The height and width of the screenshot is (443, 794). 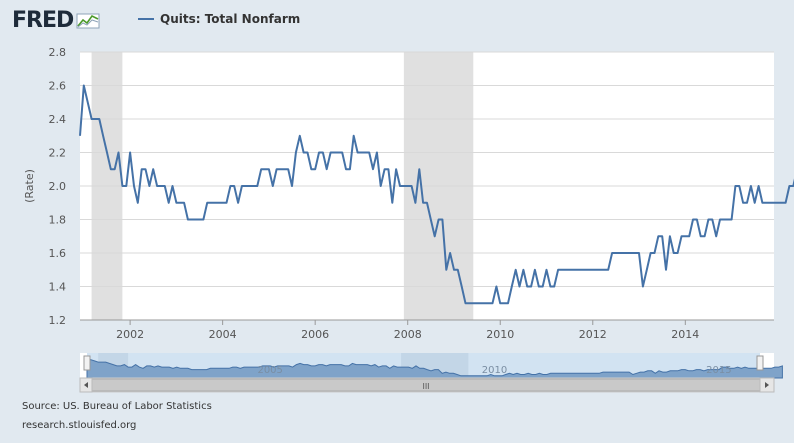 What do you see at coordinates (58, 86) in the screenshot?
I see `y-tick-label: 2.6` at bounding box center [58, 86].